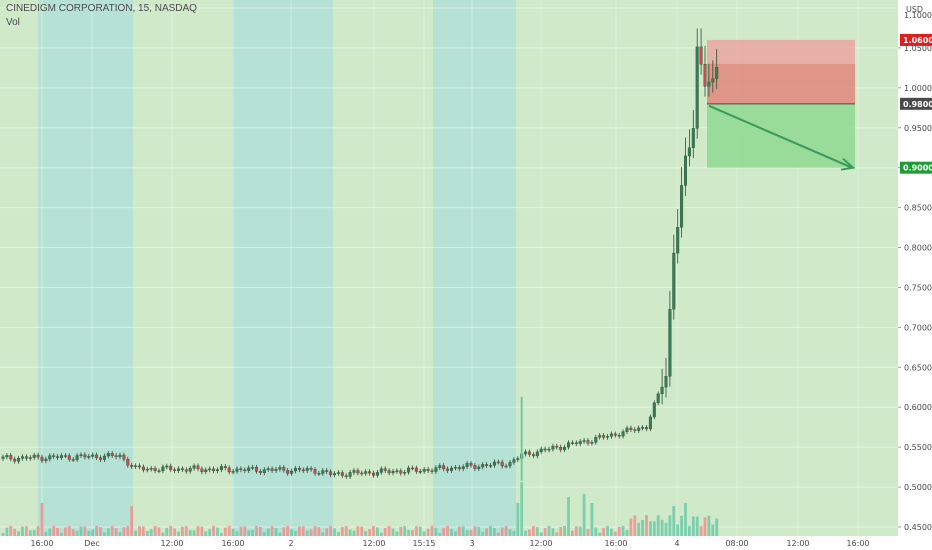 This screenshot has width=932, height=550. I want to click on volume-indicator-label: Vol, so click(13, 22).